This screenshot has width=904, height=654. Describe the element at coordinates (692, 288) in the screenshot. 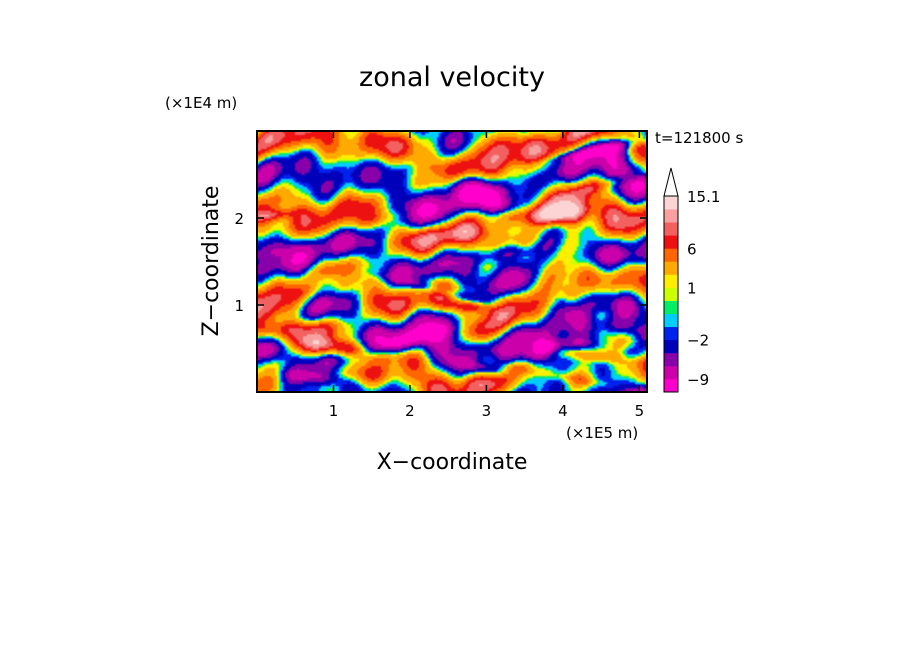

I see `colorbar-tick-label: 1` at that location.